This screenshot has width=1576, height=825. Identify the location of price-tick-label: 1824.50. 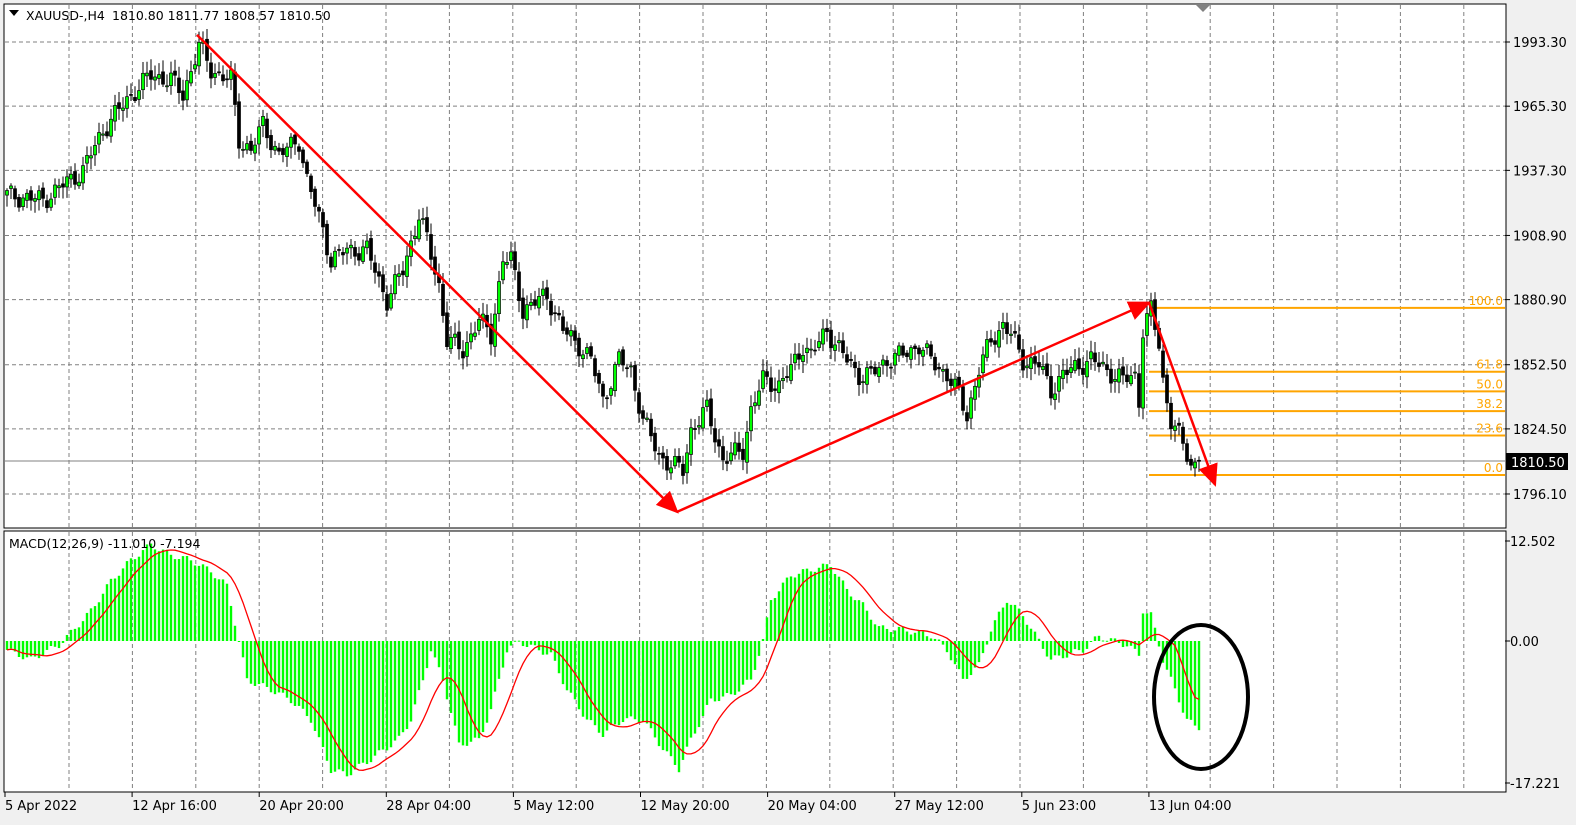
(1540, 430).